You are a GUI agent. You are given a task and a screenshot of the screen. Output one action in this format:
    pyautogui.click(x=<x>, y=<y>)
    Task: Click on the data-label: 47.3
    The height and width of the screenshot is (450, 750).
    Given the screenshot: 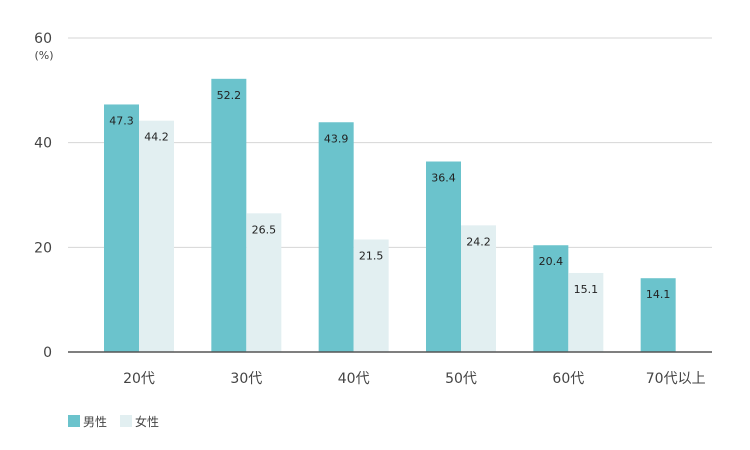 What is the action you would take?
    pyautogui.click(x=121, y=120)
    